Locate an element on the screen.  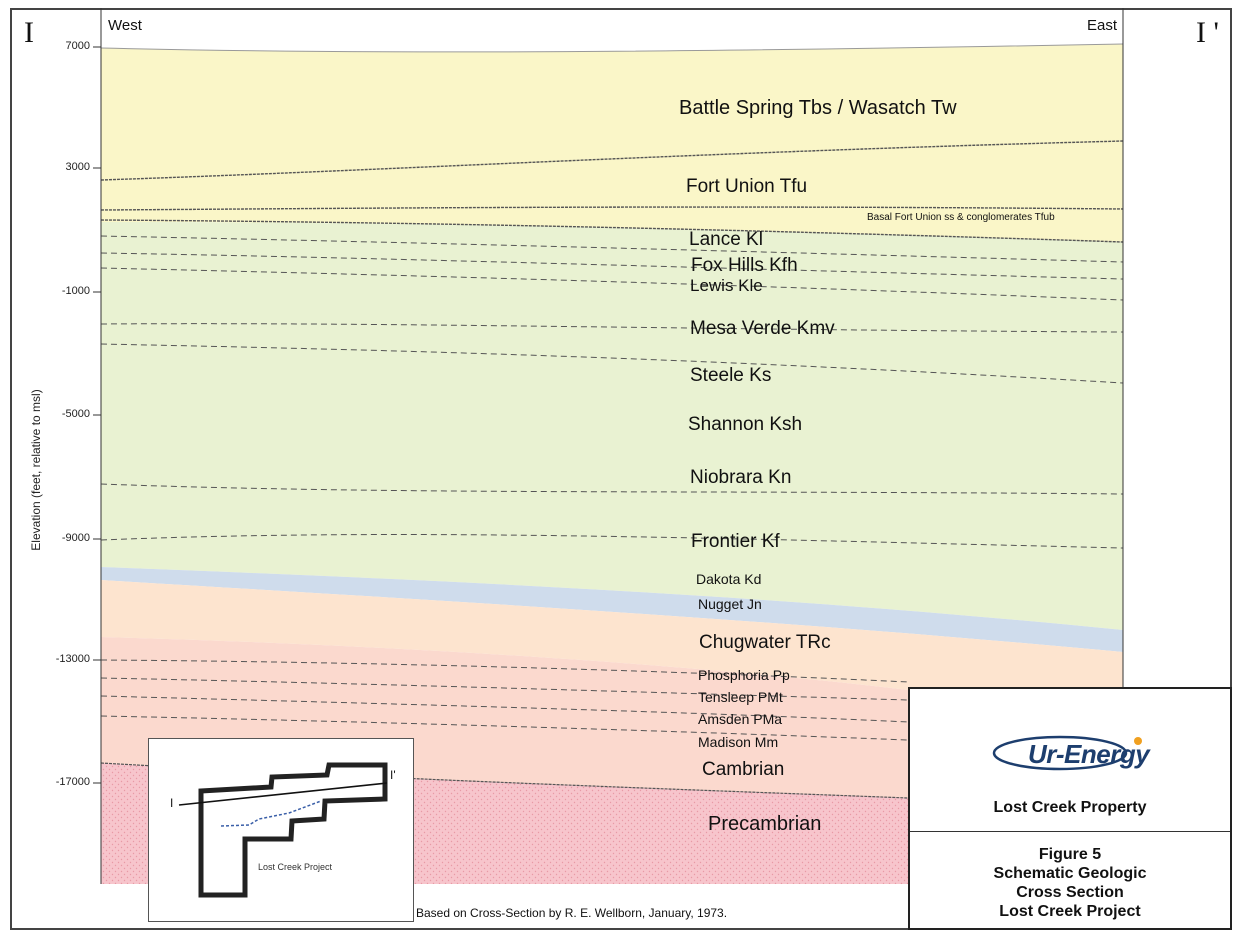
nugget-label: Nugget Jn is located at coordinates (730, 604).